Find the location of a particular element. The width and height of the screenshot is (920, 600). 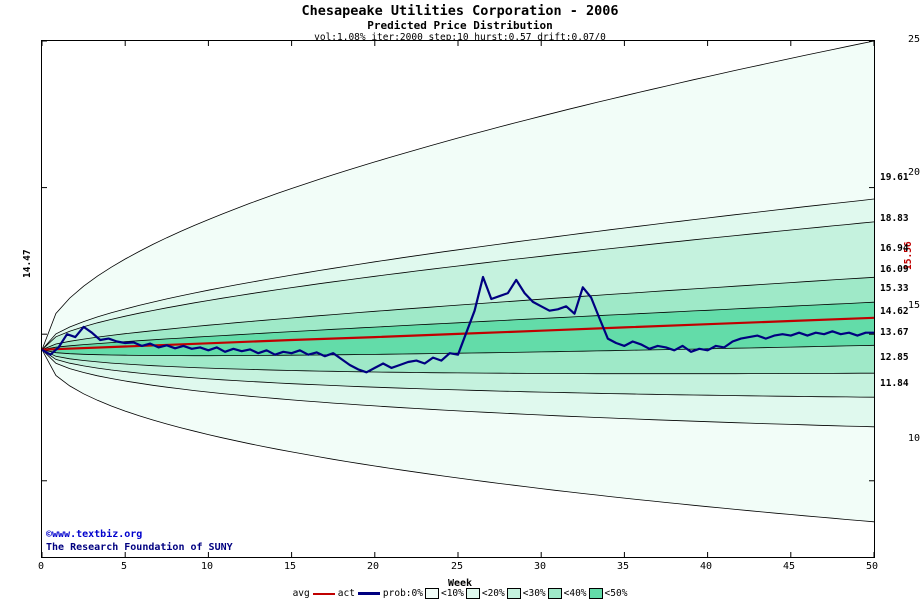

x-tick-10: 10 is located at coordinates (207, 566).